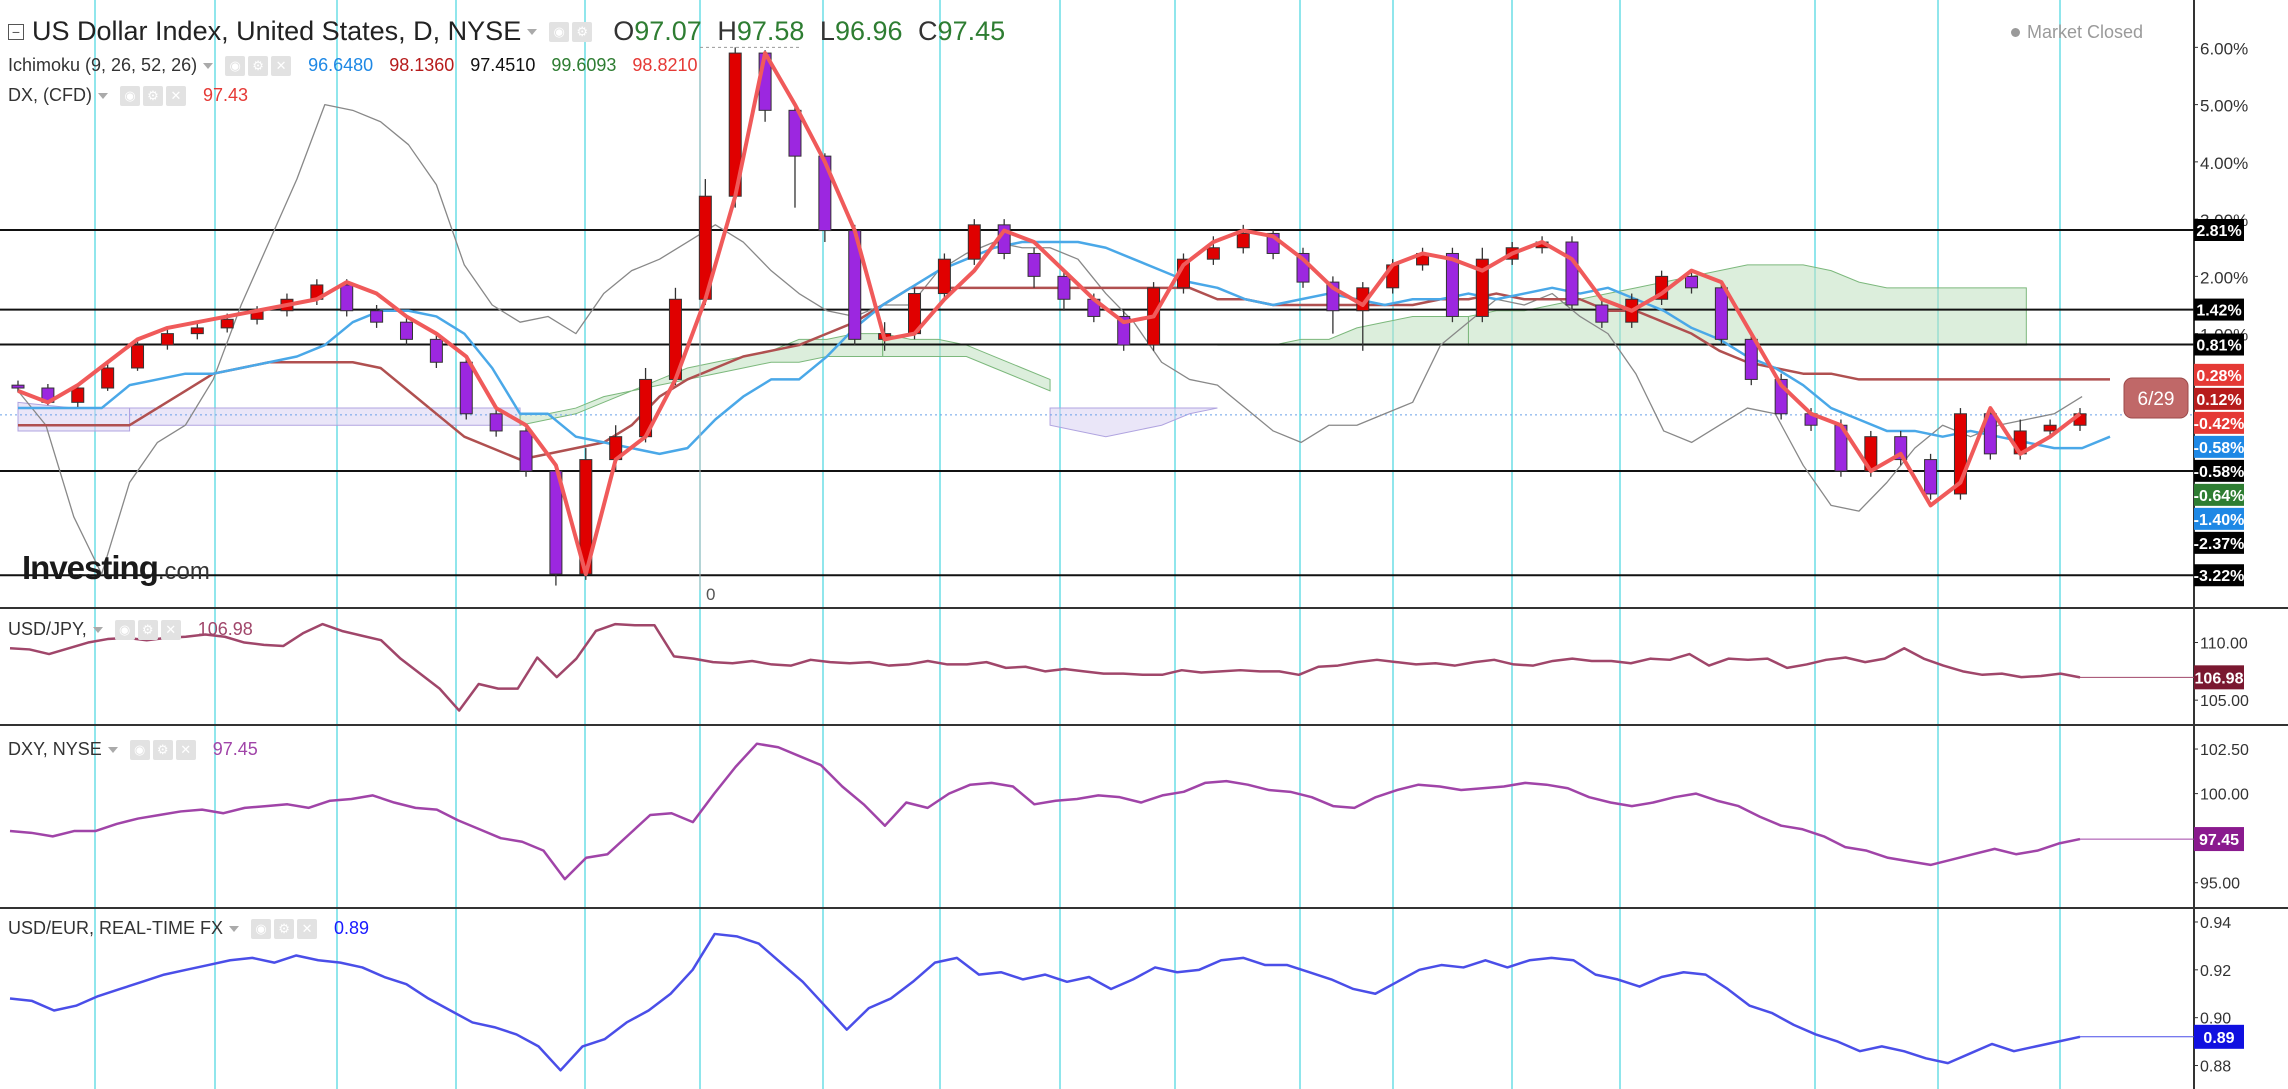 The image size is (2288, 1089). I want to click on dxy-controls: ◉ ⚙ ✕, so click(164, 749).